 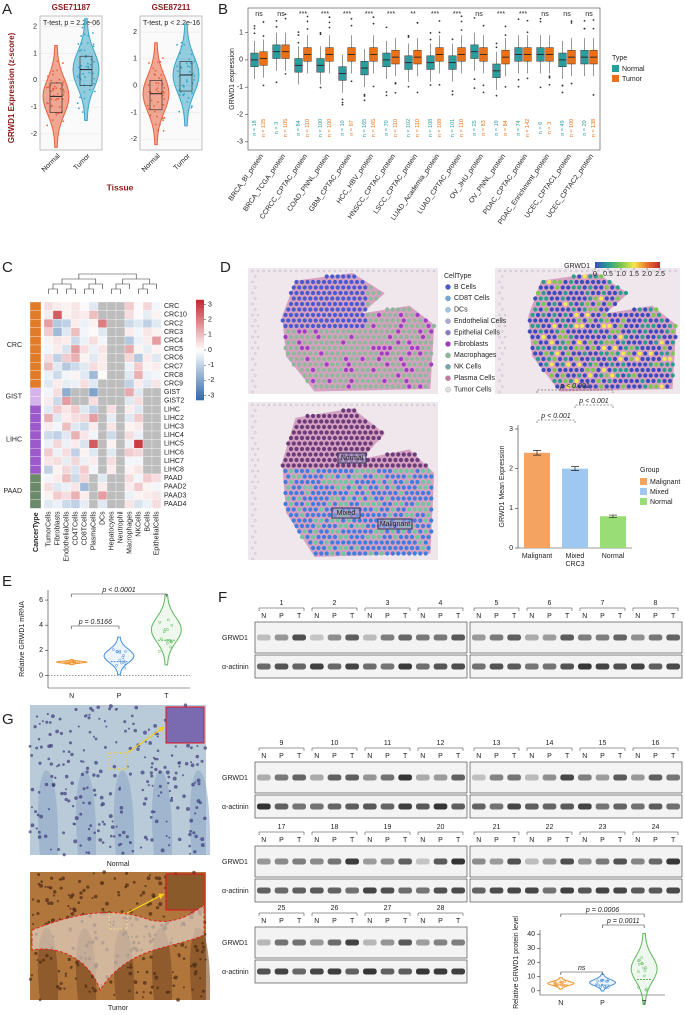 What do you see at coordinates (440, 921) in the screenshot?
I see `lane-label: P` at bounding box center [440, 921].